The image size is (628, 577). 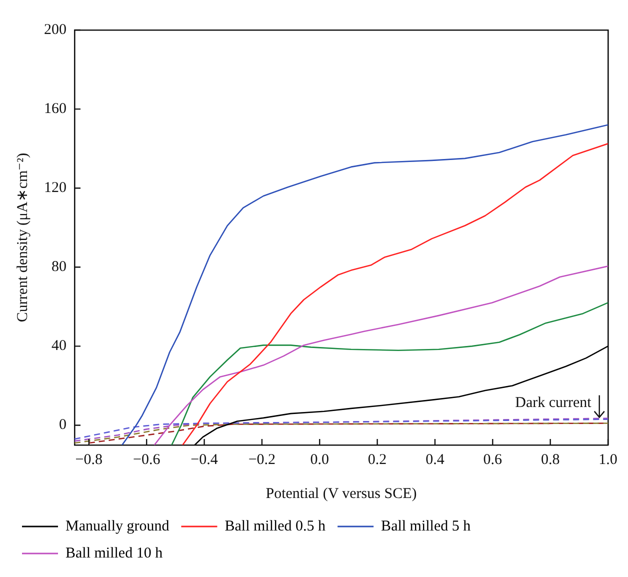 What do you see at coordinates (319, 460) in the screenshot?
I see `x-tick-label: 0.0` at bounding box center [319, 460].